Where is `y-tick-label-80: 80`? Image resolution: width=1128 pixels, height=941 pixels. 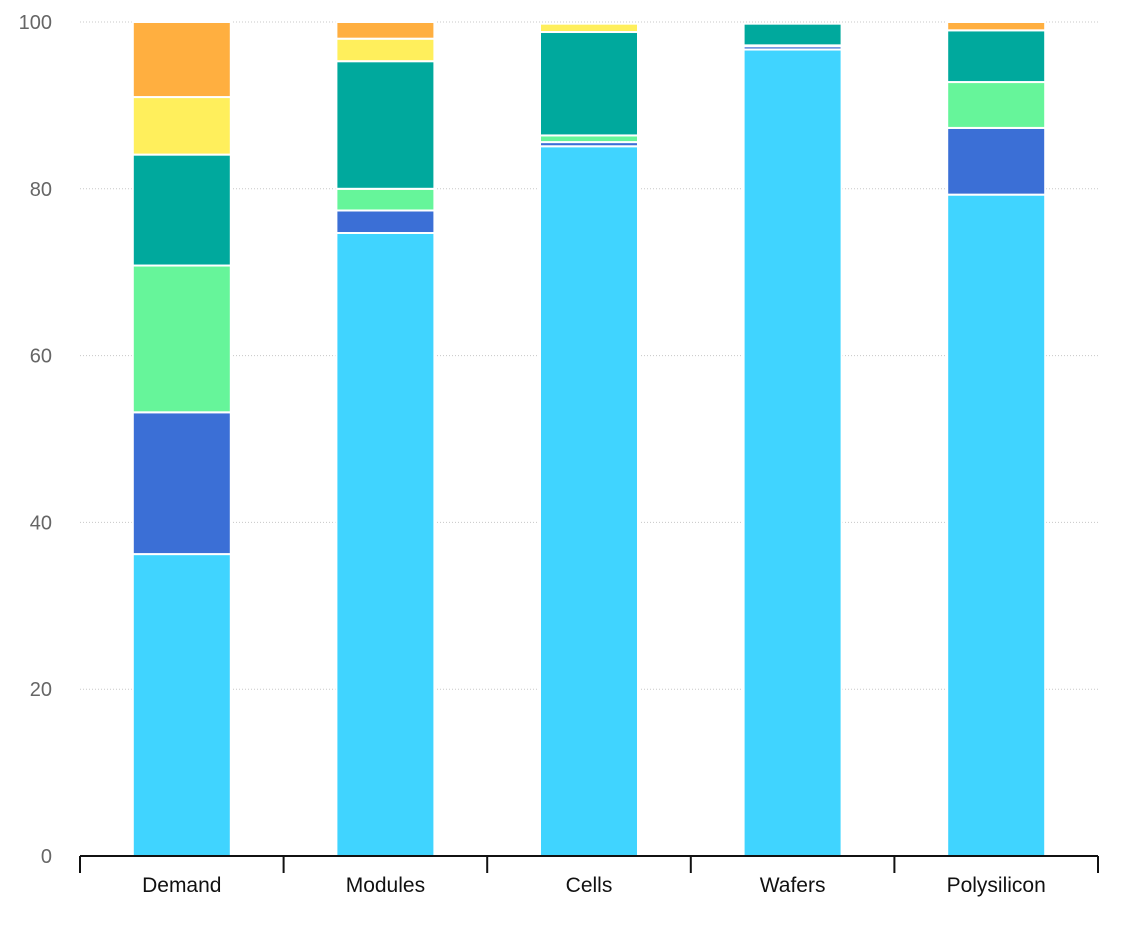
y-tick-label-80: 80 is located at coordinates (41, 190).